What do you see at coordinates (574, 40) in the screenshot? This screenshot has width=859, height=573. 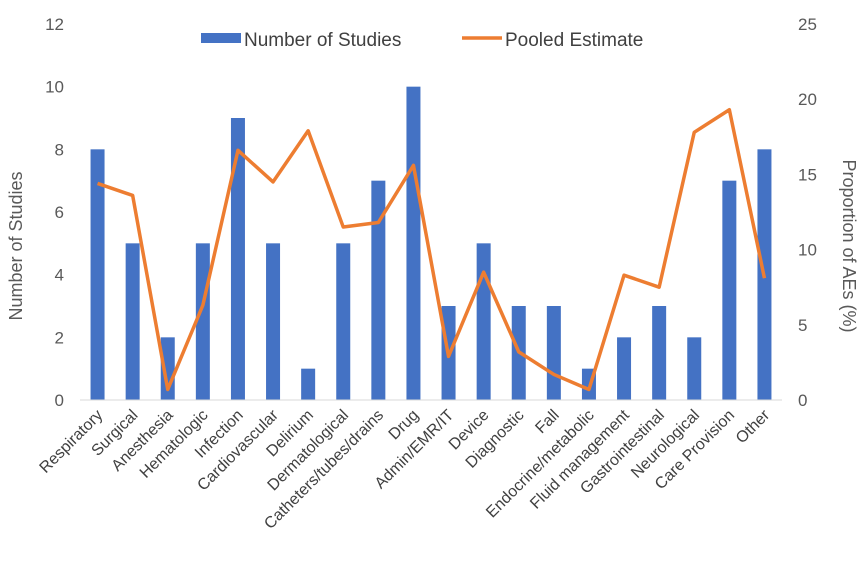 I see `legend-line-label: Pooled Estimate` at bounding box center [574, 40].